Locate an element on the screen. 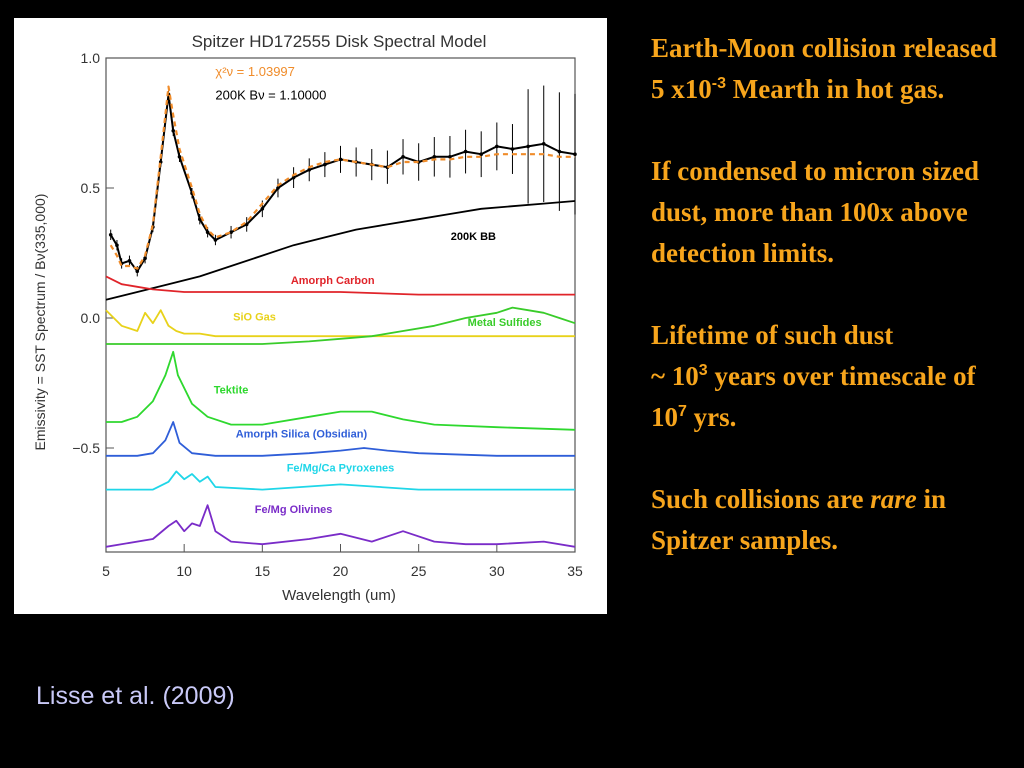 The image size is (1024, 768). bullet-text: years over timescale of 10 is located at coordinates (813, 396).